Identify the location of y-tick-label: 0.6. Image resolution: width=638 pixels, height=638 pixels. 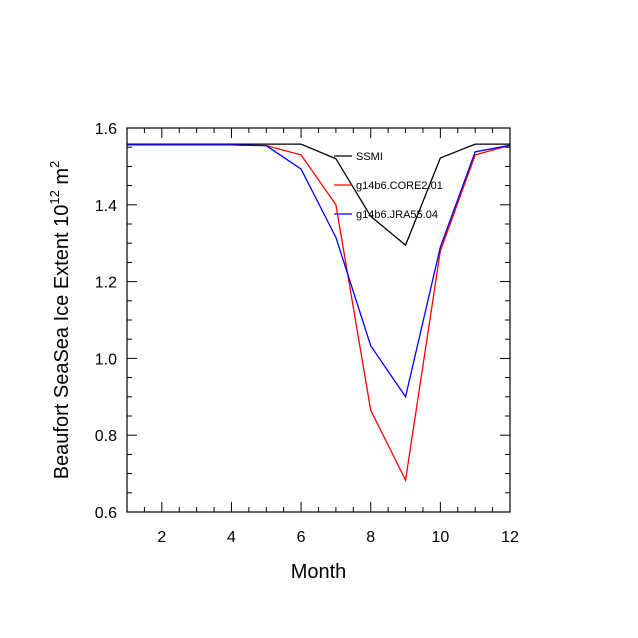
(106, 513).